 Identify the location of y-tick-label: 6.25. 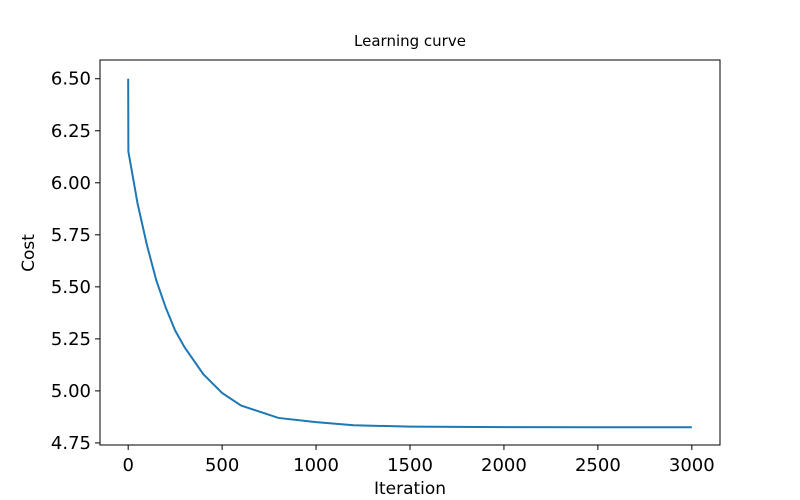
(71, 131).